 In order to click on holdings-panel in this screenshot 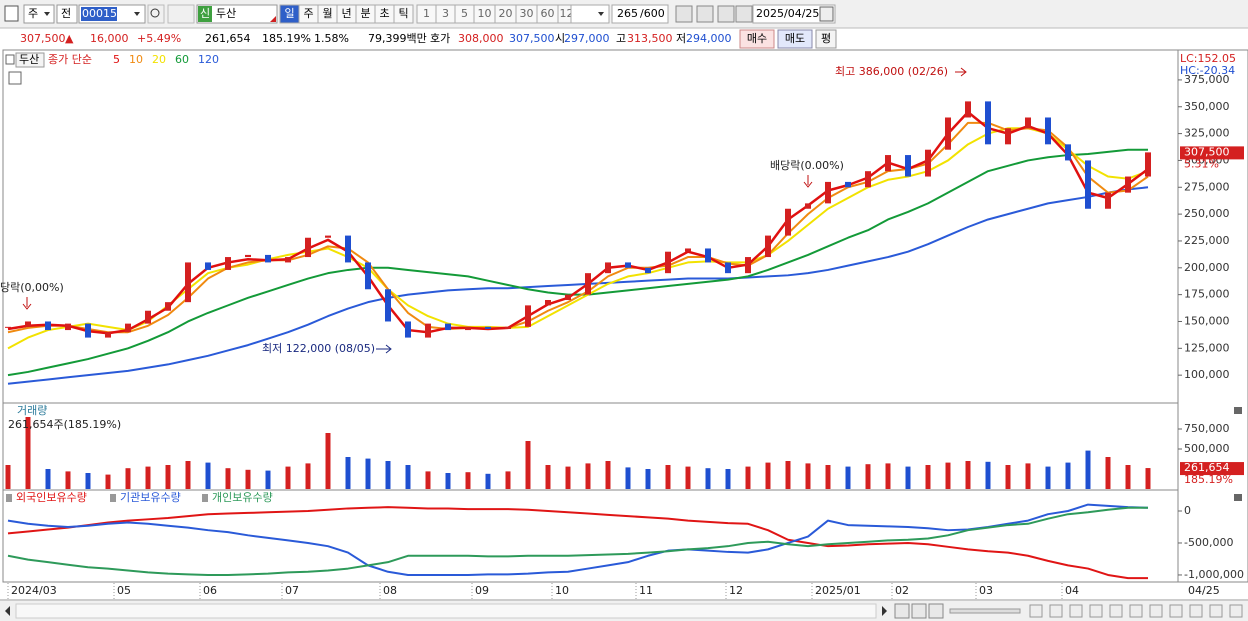, I will do `click(590, 536)`.